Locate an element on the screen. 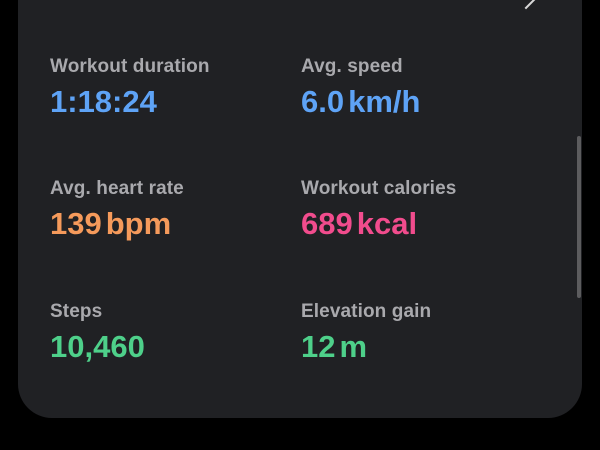  metric-value: 12 m is located at coordinates (366, 347).